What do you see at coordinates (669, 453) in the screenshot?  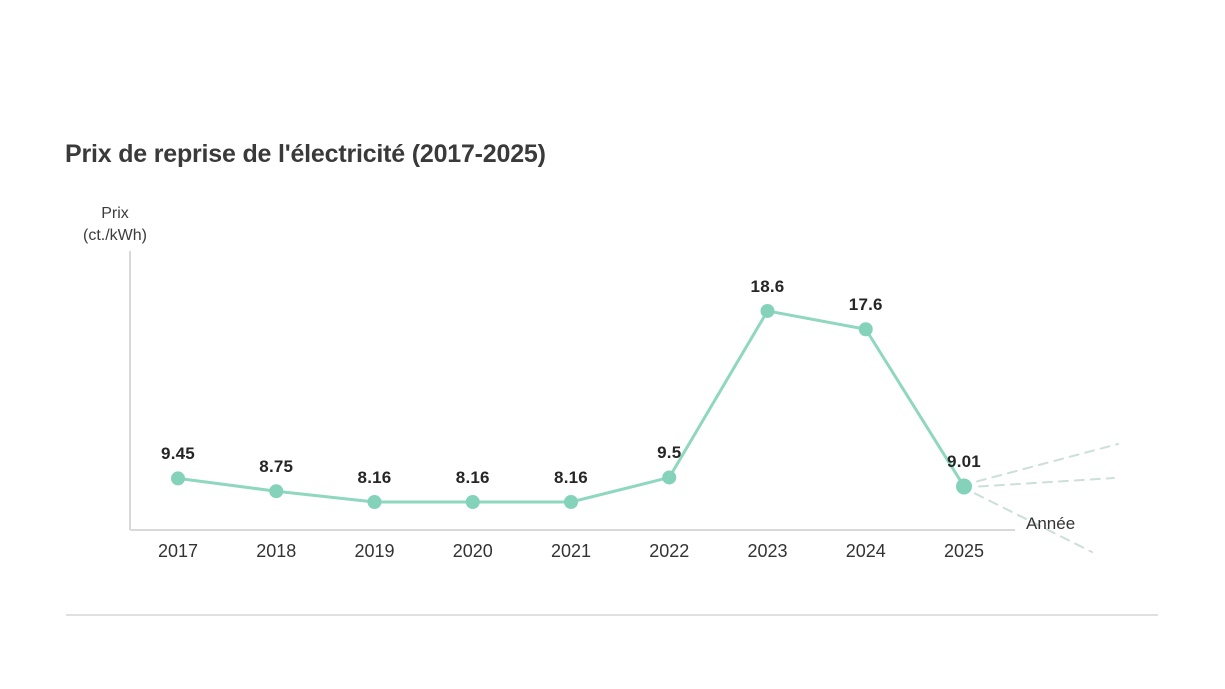 I see `value-label-2022: 9.5` at bounding box center [669, 453].